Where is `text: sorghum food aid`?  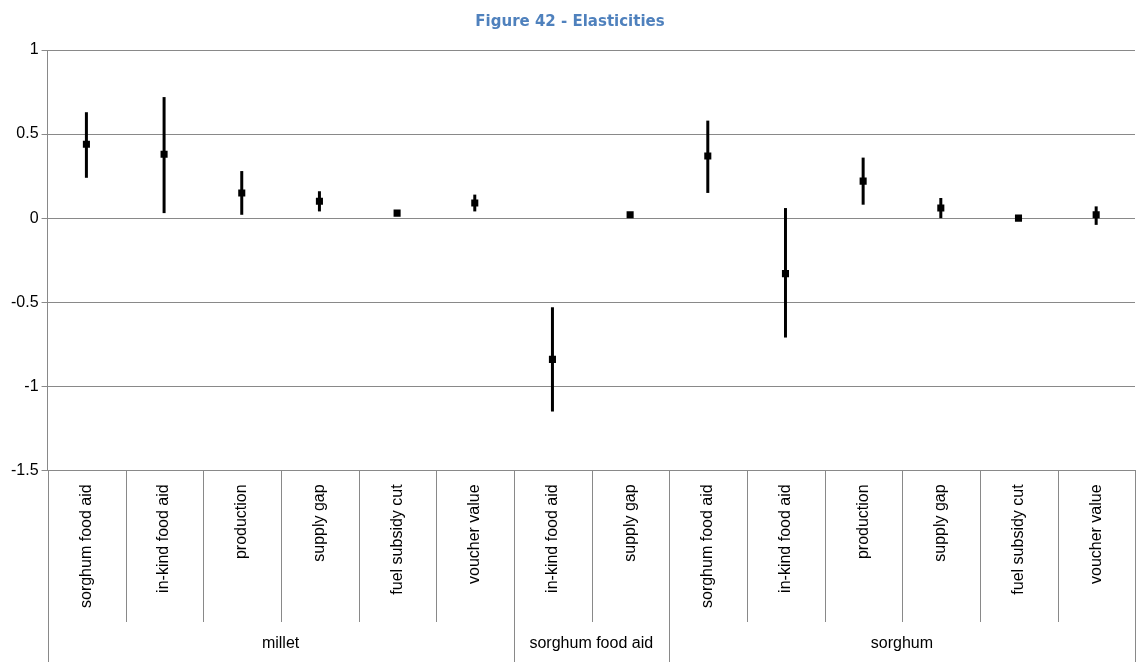 text: sorghum food aid is located at coordinates (591, 643).